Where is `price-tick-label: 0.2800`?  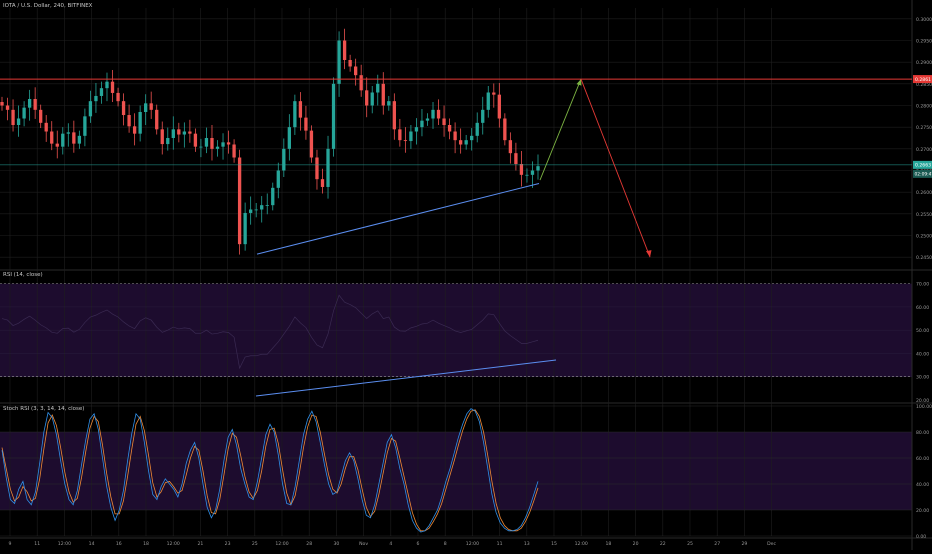 price-tick-label: 0.2800 is located at coordinates (924, 107).